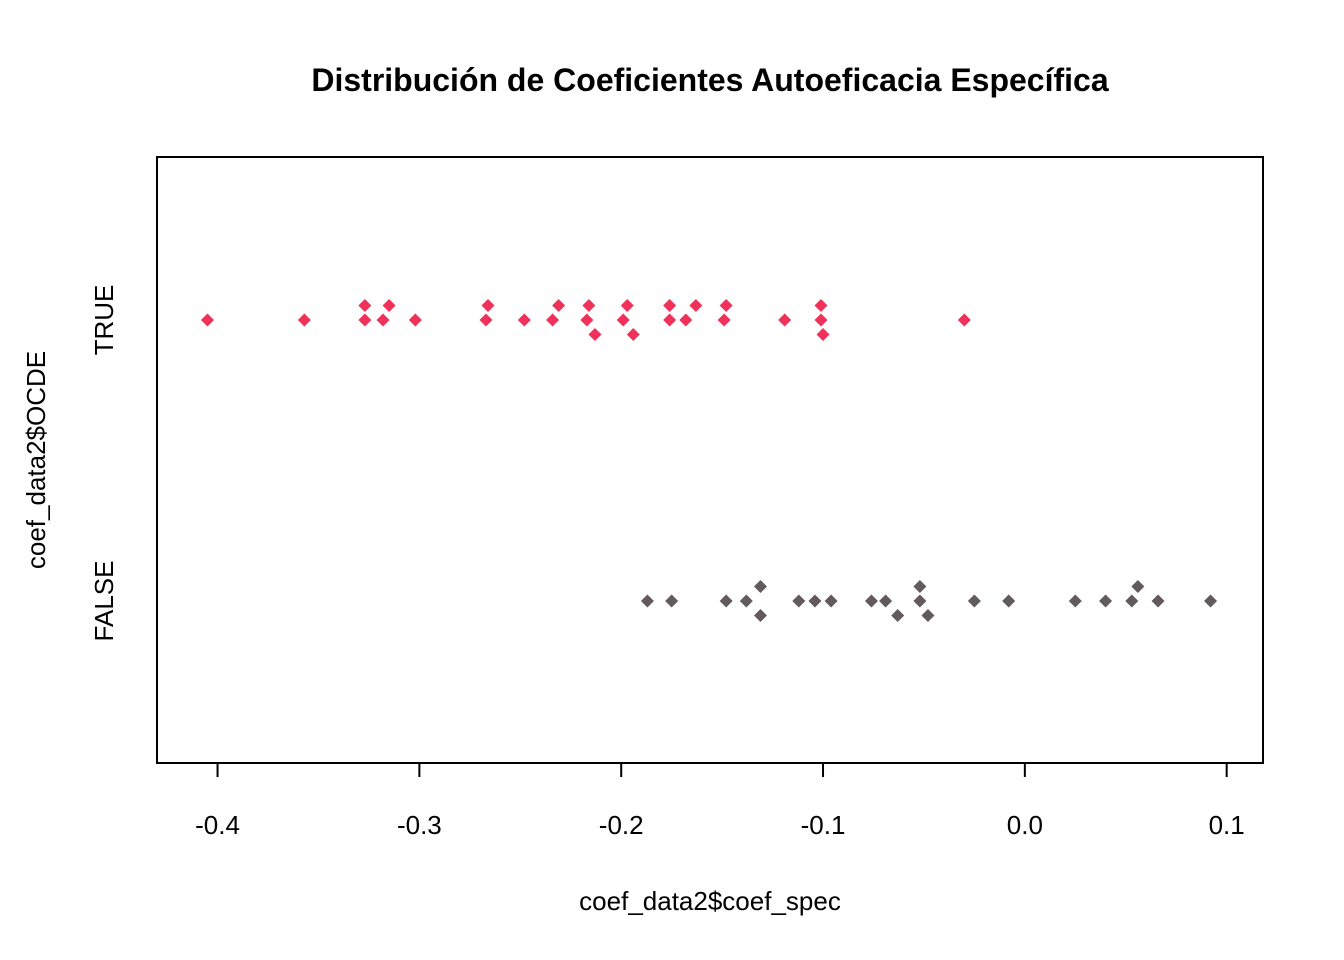 Image resolution: width=1344 pixels, height=960 pixels. What do you see at coordinates (823, 825) in the screenshot?
I see `x-tick-label: -0.1` at bounding box center [823, 825].